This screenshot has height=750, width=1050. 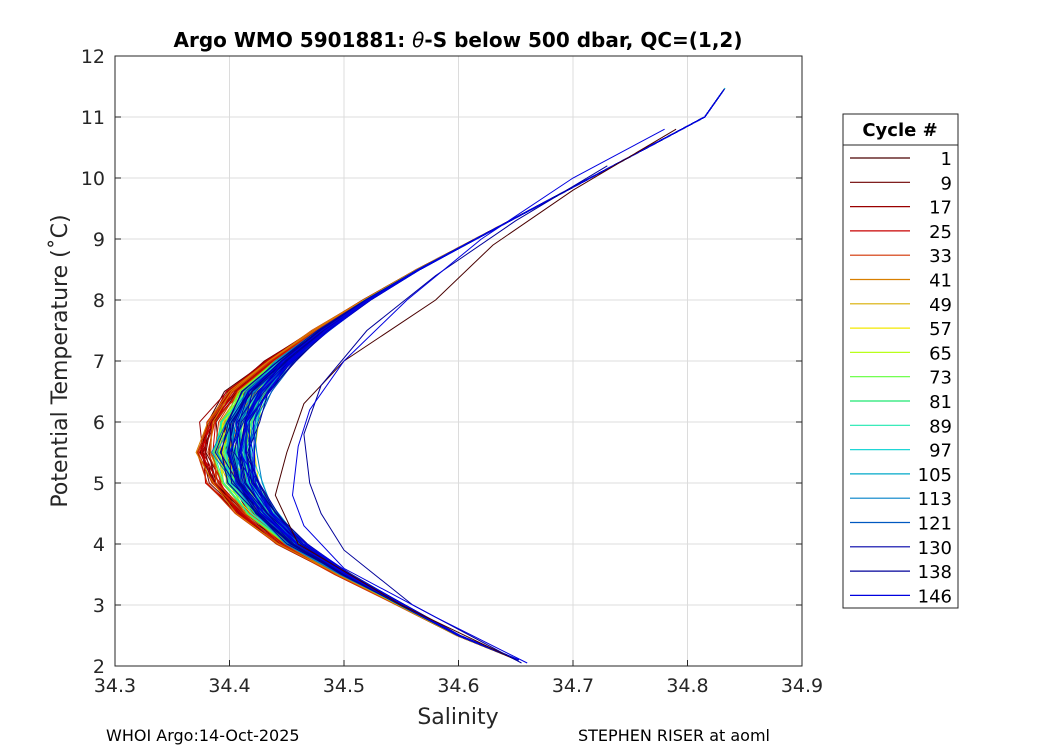 I want to click on x-axis-label: Salinity, so click(x=457, y=717).